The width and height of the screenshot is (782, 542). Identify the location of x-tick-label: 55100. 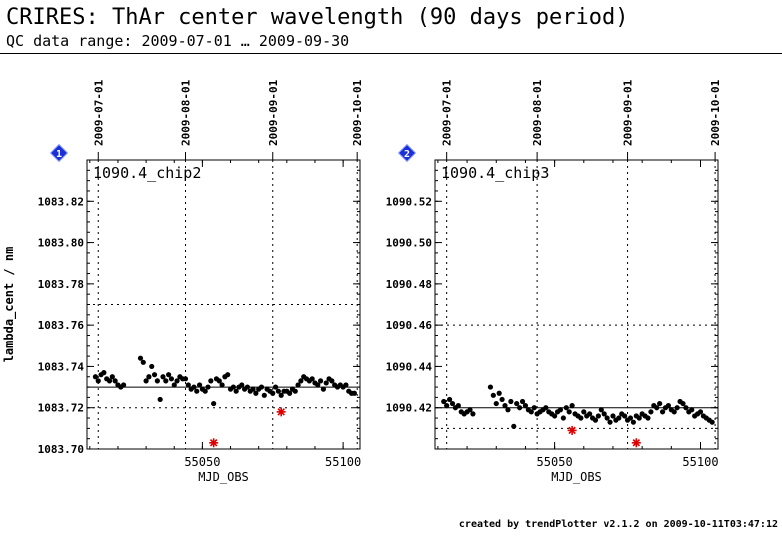
(700, 462).